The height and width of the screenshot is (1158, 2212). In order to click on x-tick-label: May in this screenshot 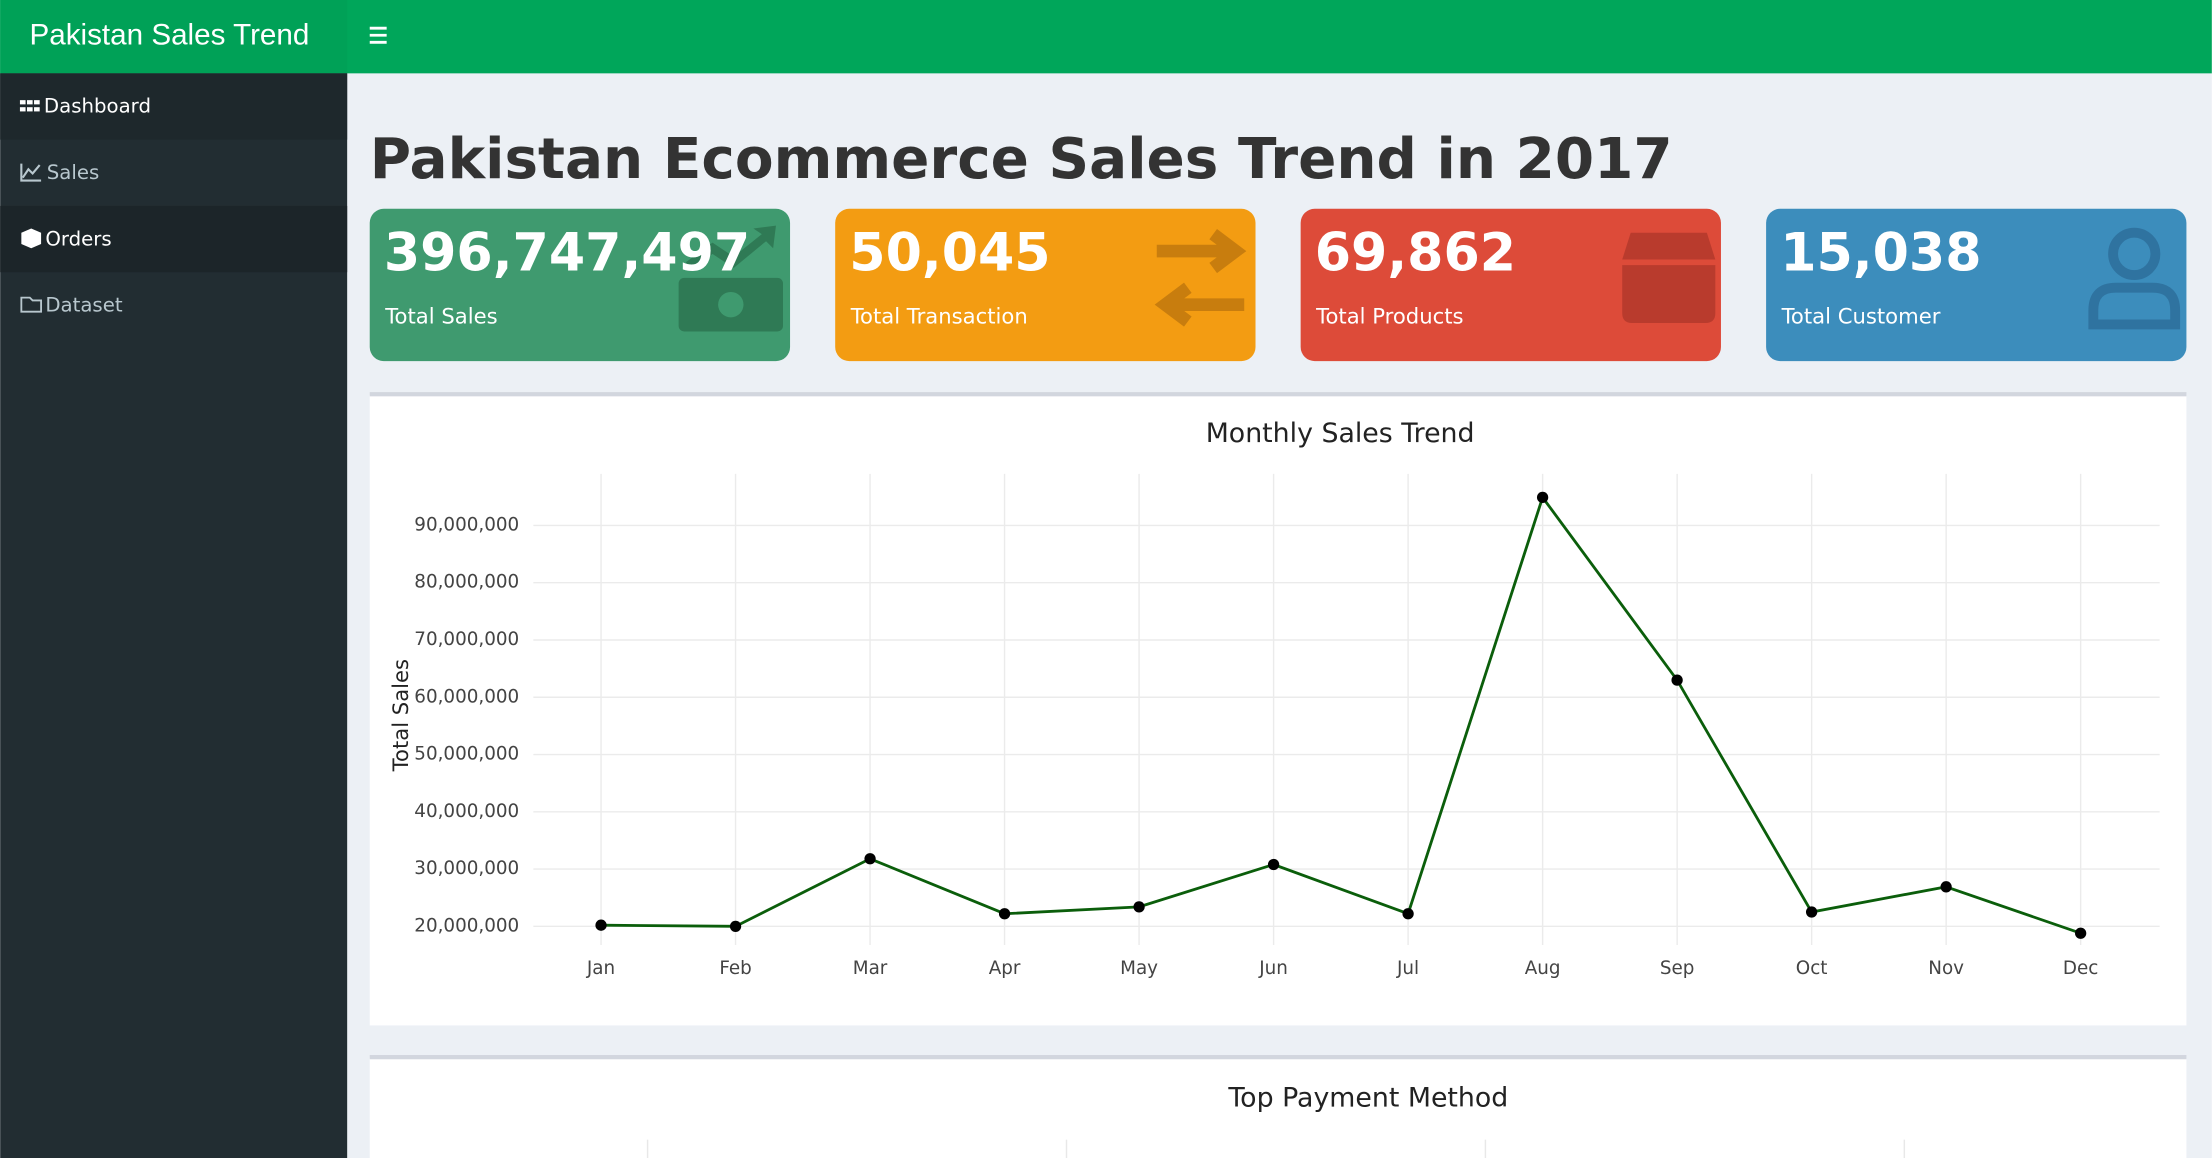, I will do `click(1139, 968)`.